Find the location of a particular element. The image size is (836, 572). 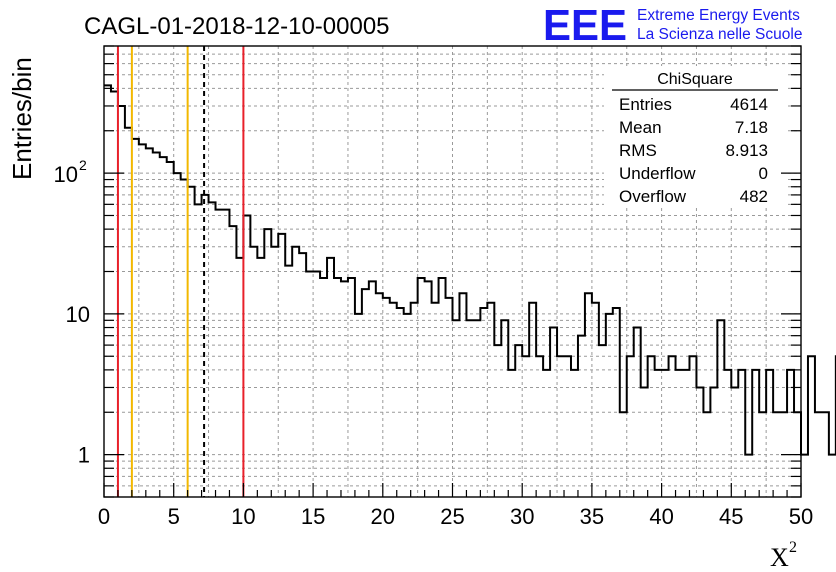

x-tick-label: 50 is located at coordinates (801, 516).